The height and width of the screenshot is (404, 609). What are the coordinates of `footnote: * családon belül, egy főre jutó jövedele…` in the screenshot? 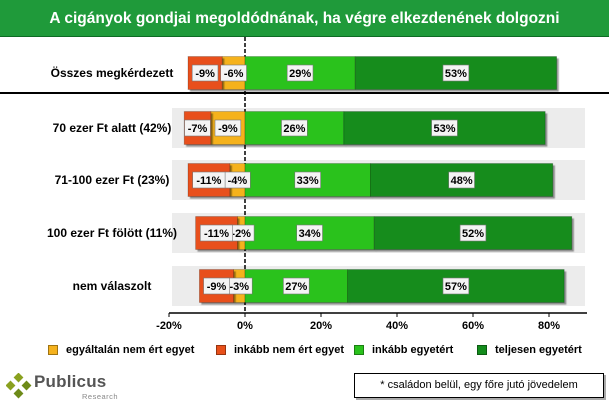 It's located at (479, 385).